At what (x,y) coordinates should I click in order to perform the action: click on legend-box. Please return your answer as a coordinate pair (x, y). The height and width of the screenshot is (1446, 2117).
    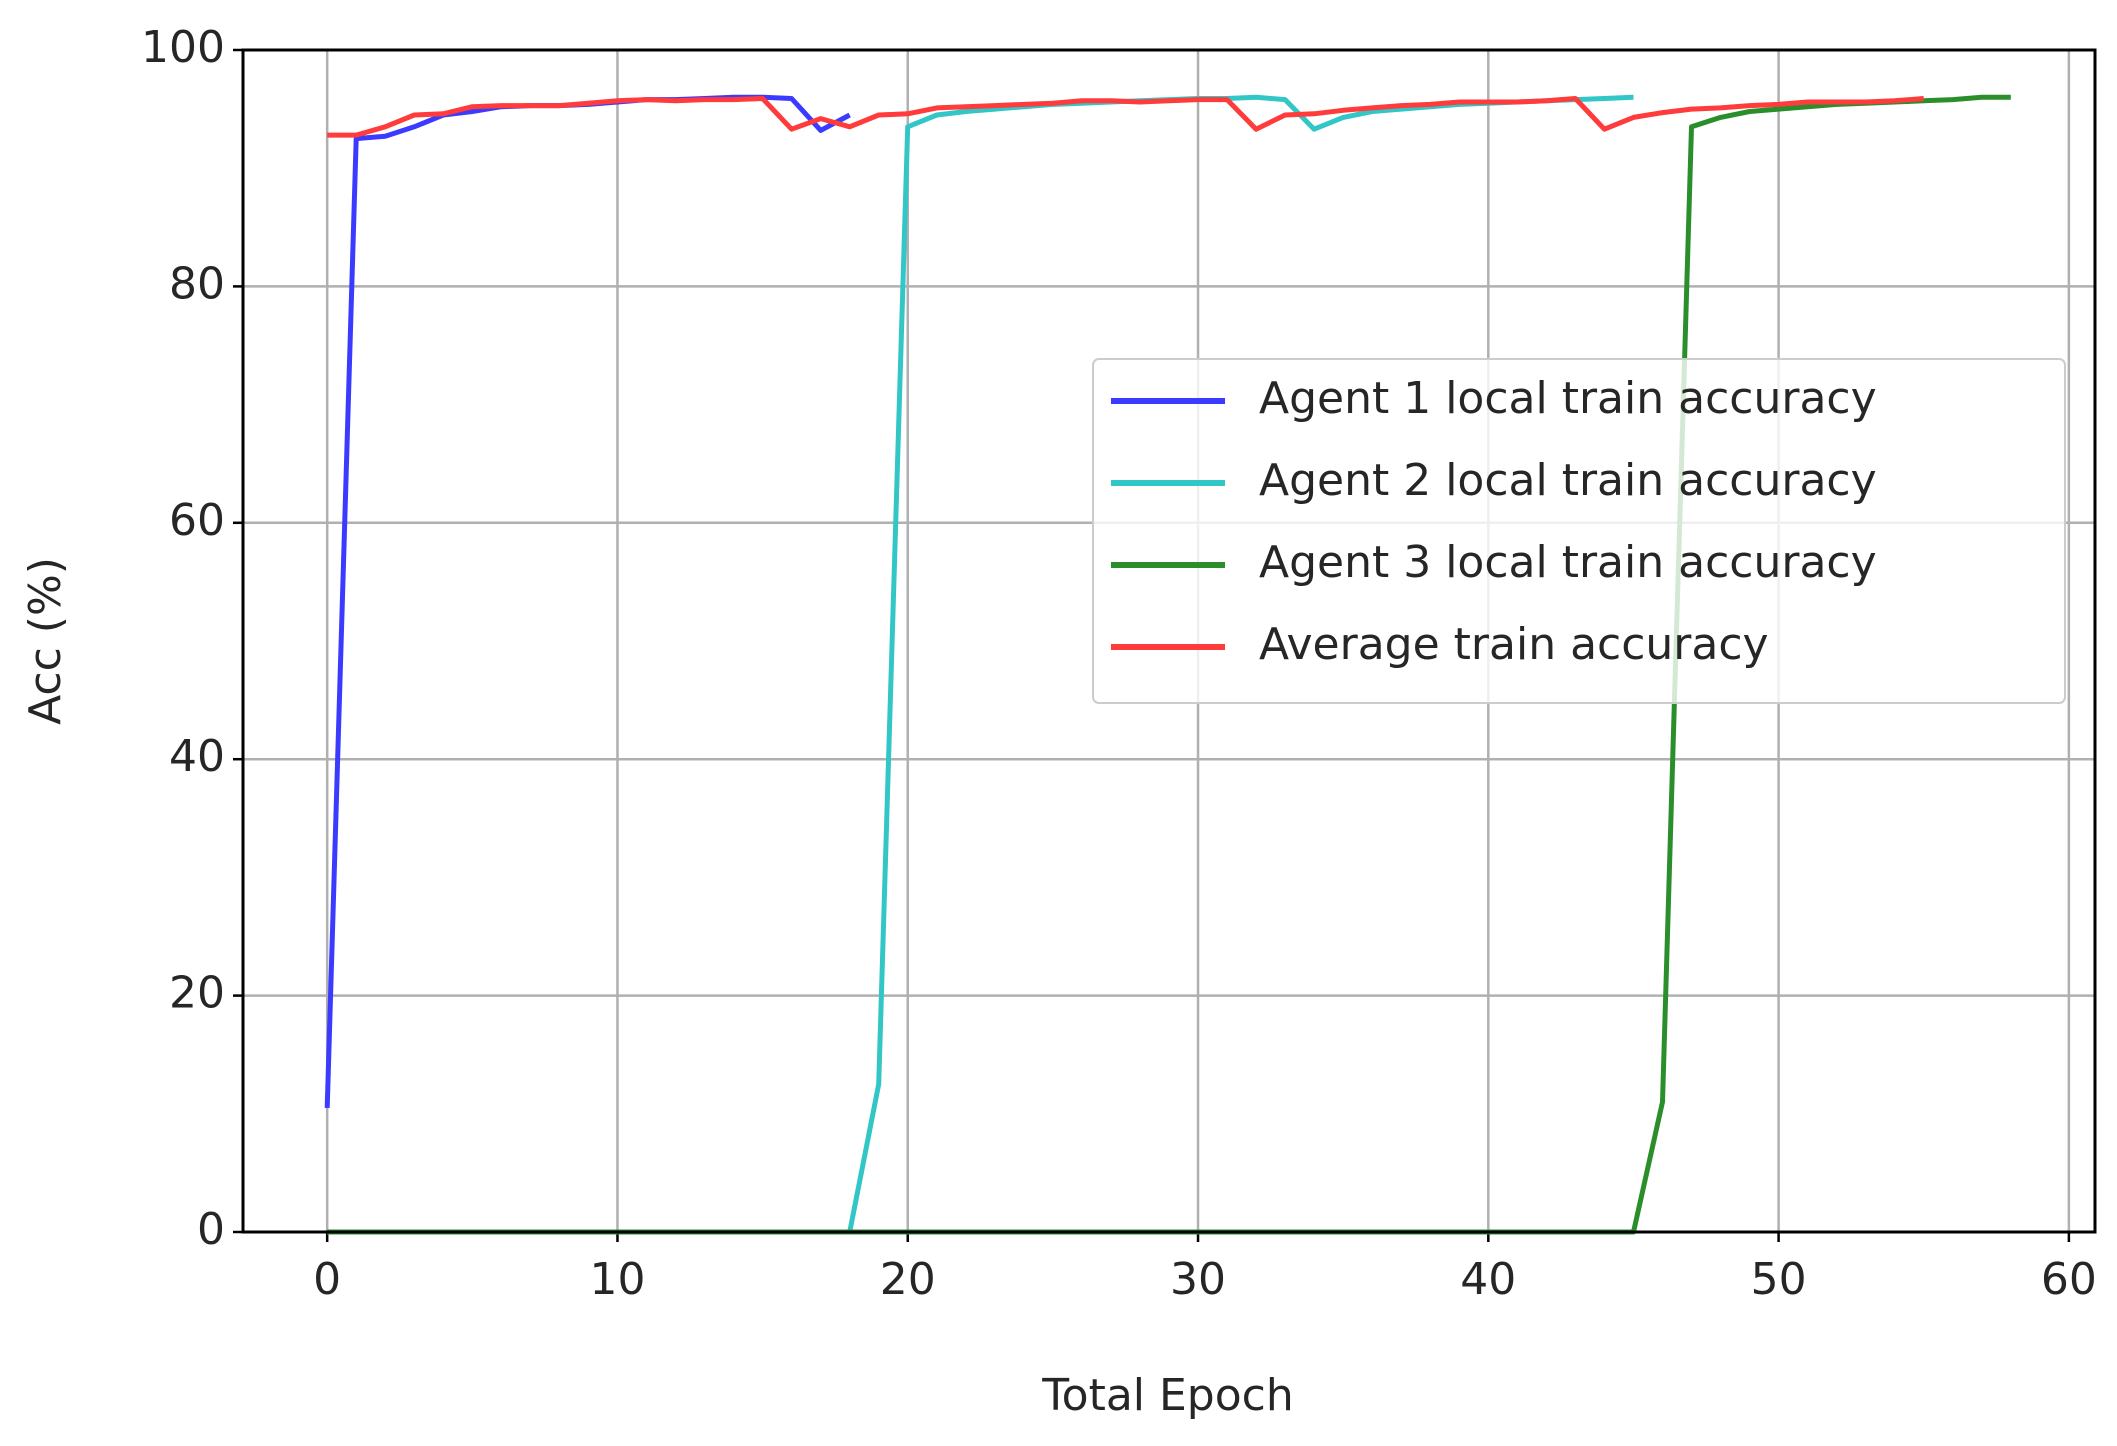
    Looking at the image, I should click on (1579, 531).